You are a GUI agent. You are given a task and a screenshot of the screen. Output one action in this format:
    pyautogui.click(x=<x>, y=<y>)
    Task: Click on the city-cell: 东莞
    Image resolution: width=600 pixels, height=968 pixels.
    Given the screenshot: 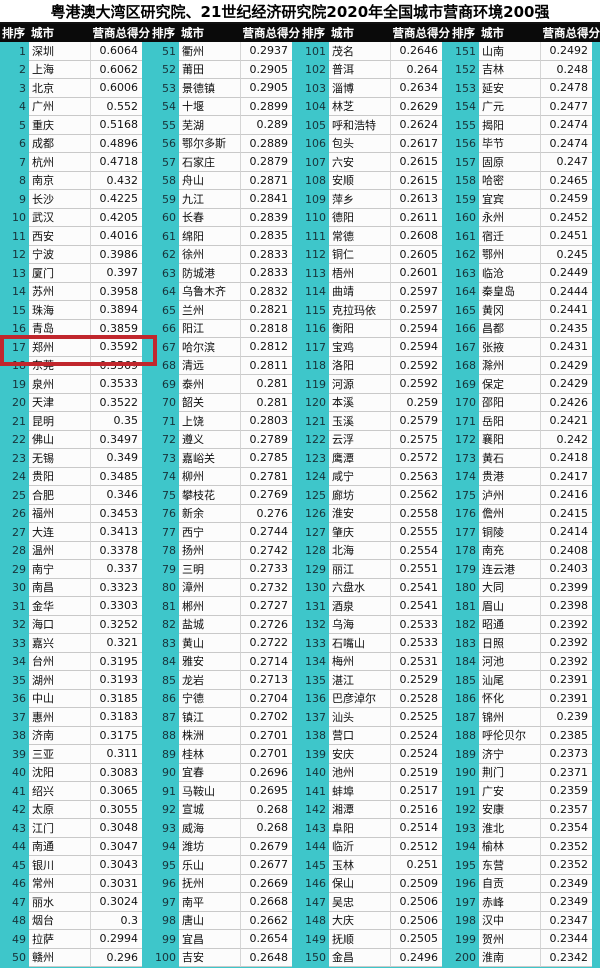 What is the action you would take?
    pyautogui.click(x=60, y=365)
    